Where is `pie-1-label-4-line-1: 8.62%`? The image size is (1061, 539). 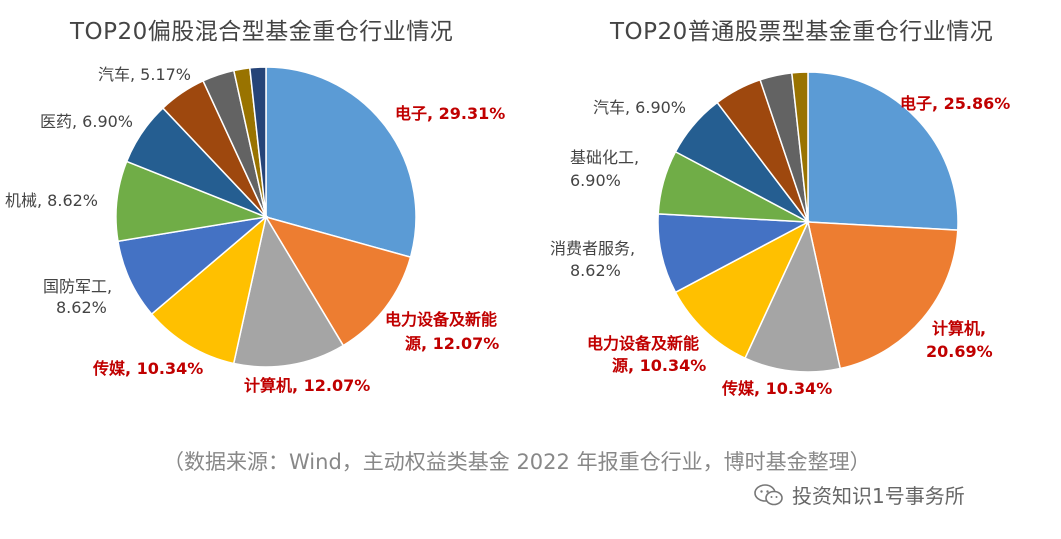 pie-1-label-4-line-1: 8.62% is located at coordinates (595, 270).